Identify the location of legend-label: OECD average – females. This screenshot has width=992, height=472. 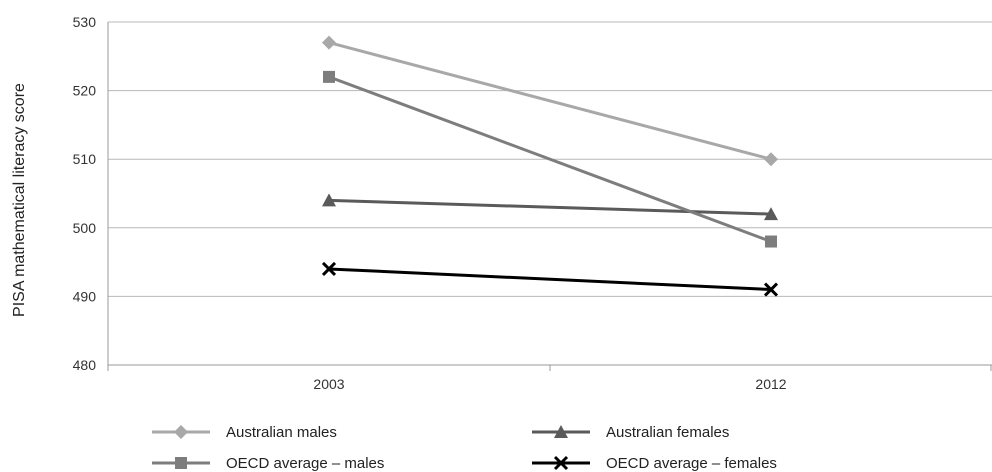
(691, 463).